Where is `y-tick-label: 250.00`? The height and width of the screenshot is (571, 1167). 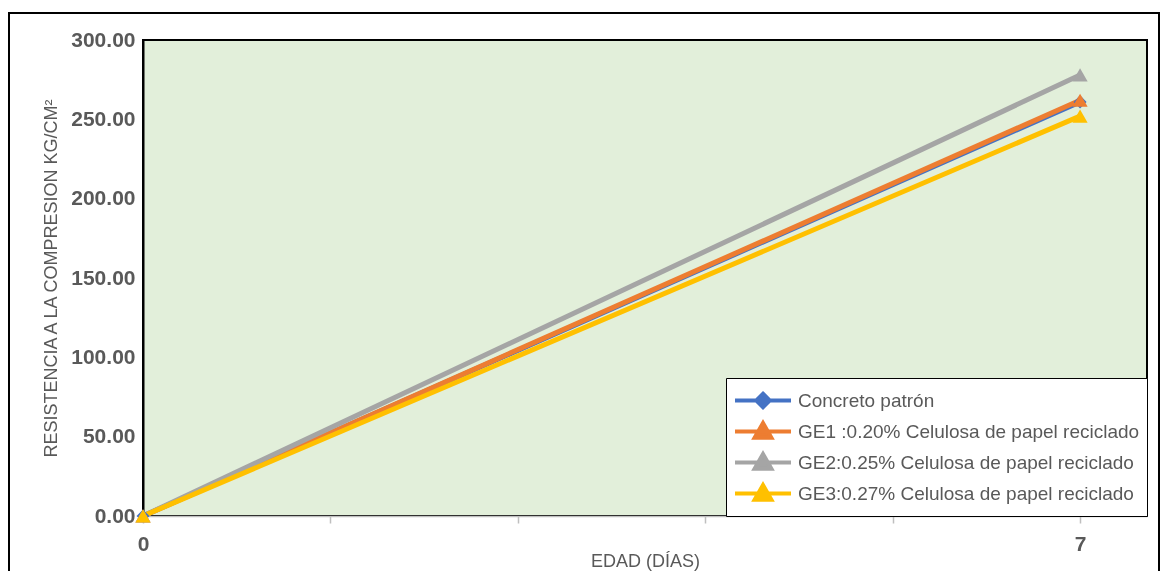 y-tick-label: 250.00 is located at coordinates (103, 118).